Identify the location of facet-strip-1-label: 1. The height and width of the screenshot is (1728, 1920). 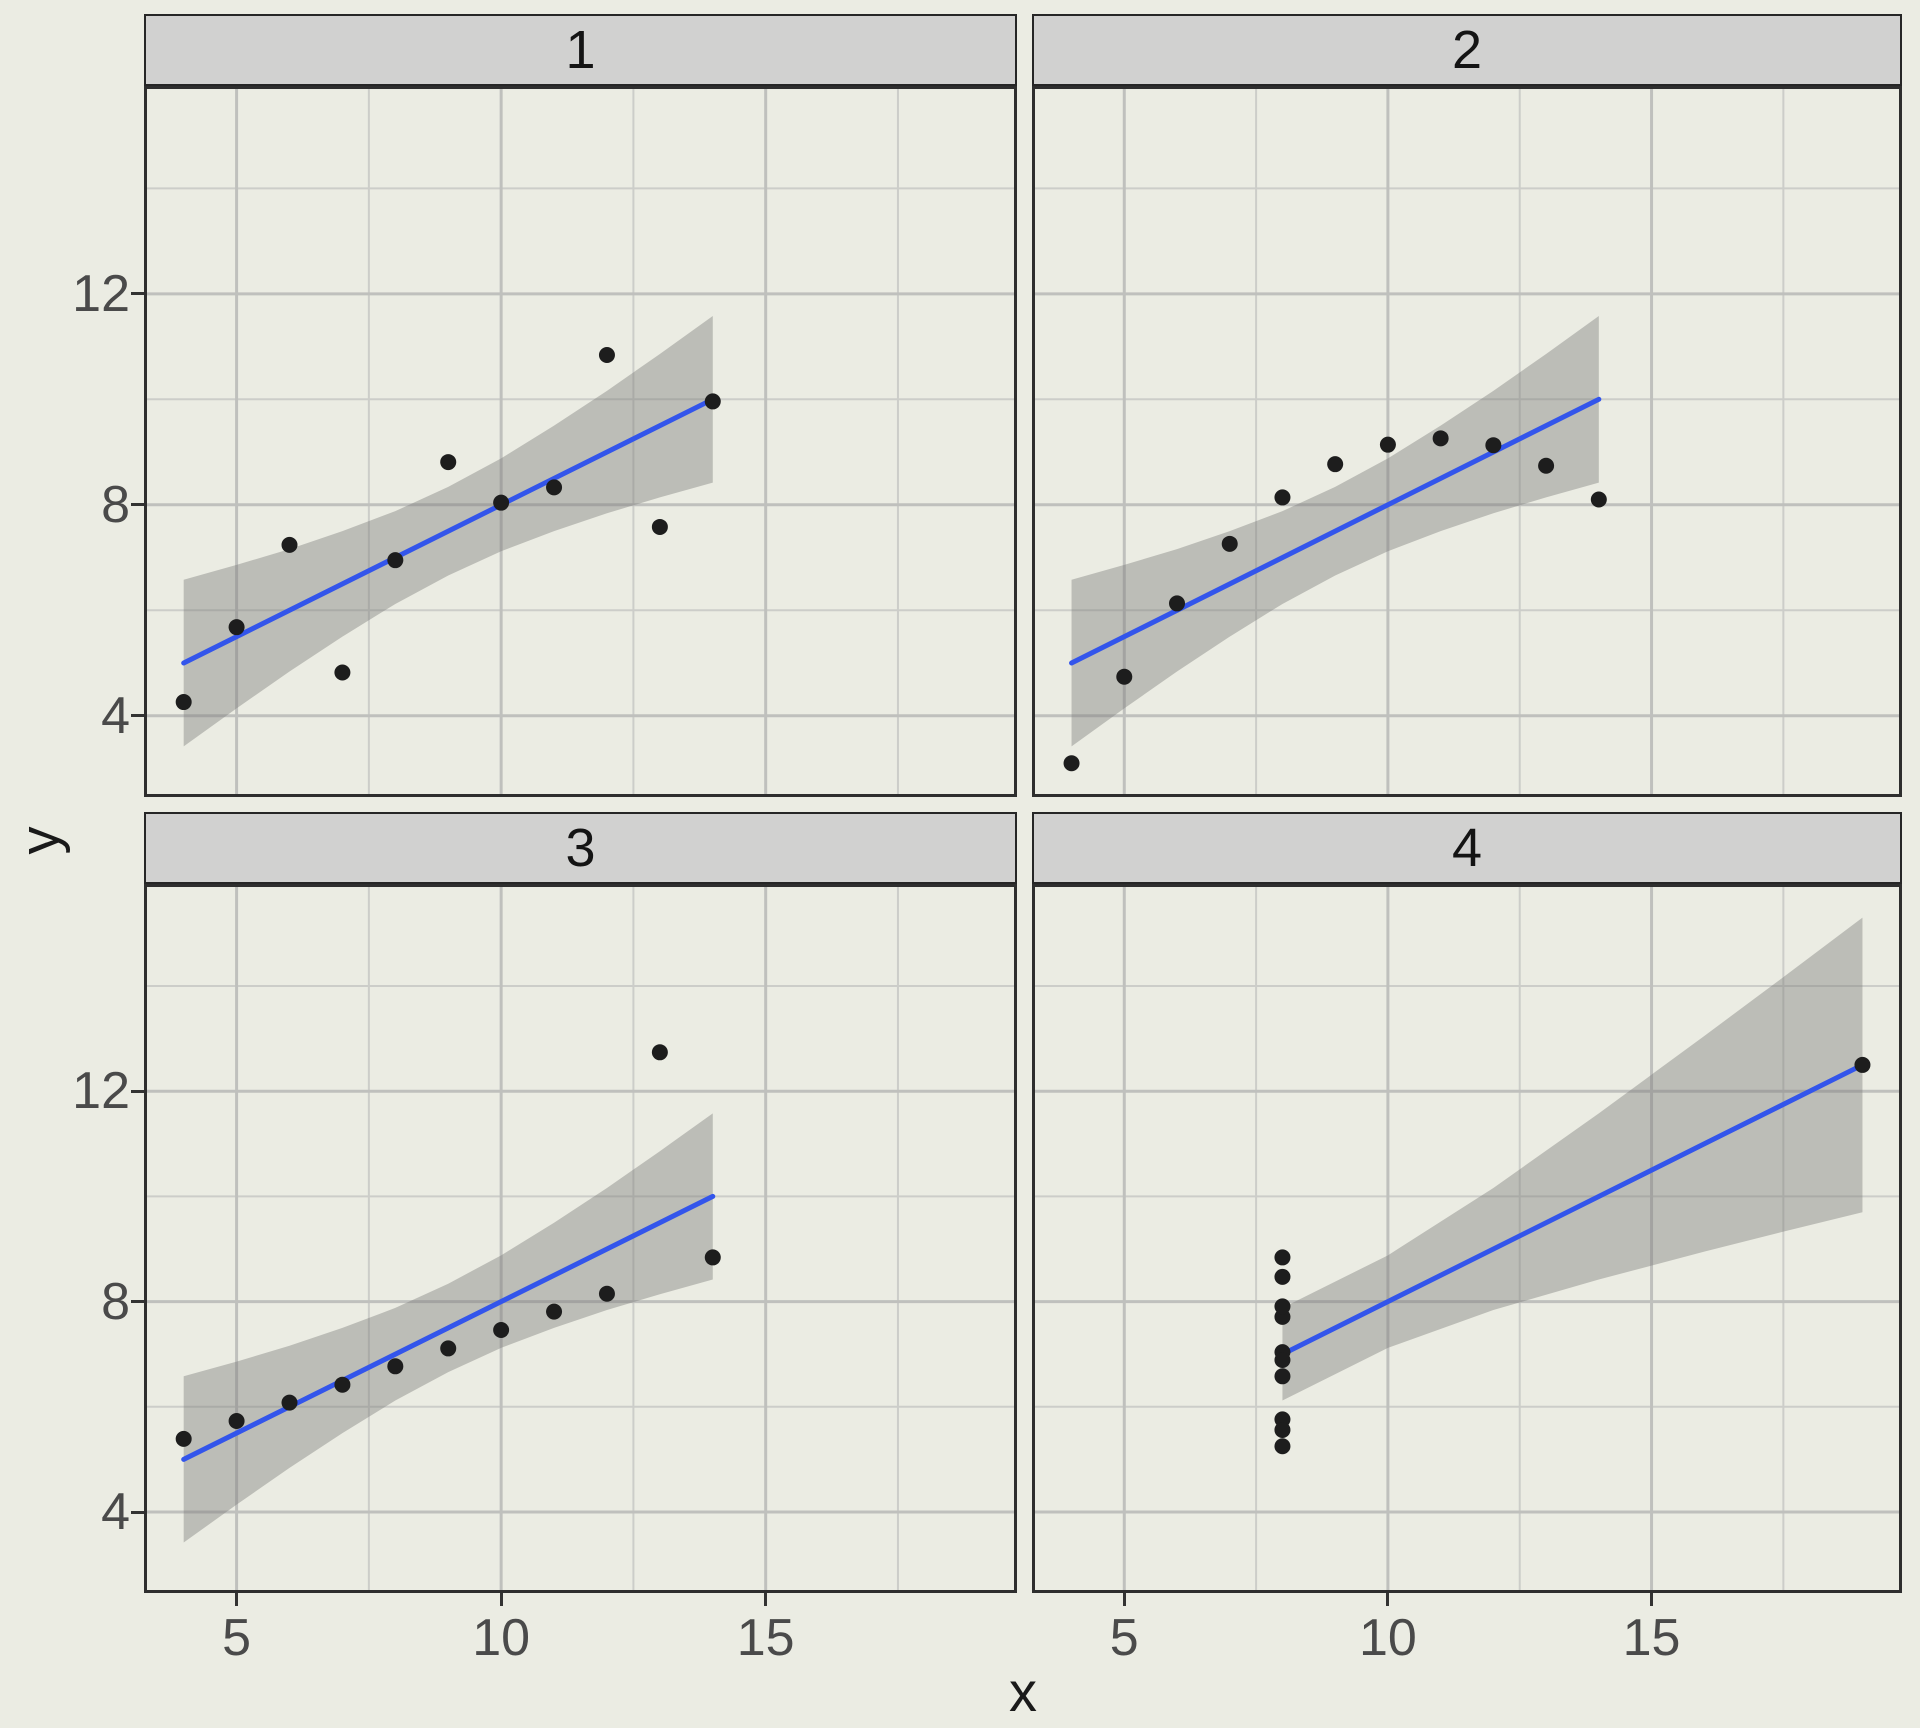
(580, 50).